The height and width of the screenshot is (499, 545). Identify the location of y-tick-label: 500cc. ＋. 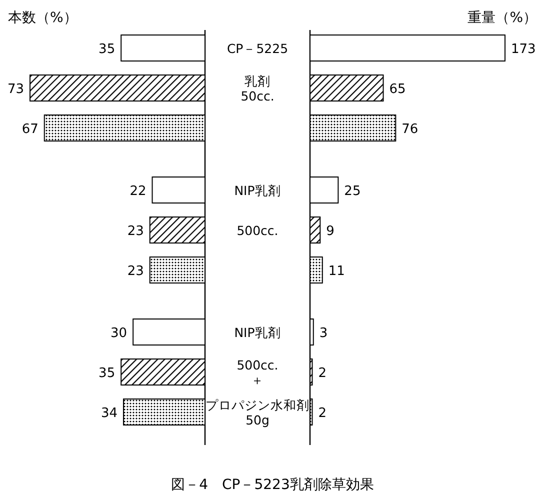
(257, 373).